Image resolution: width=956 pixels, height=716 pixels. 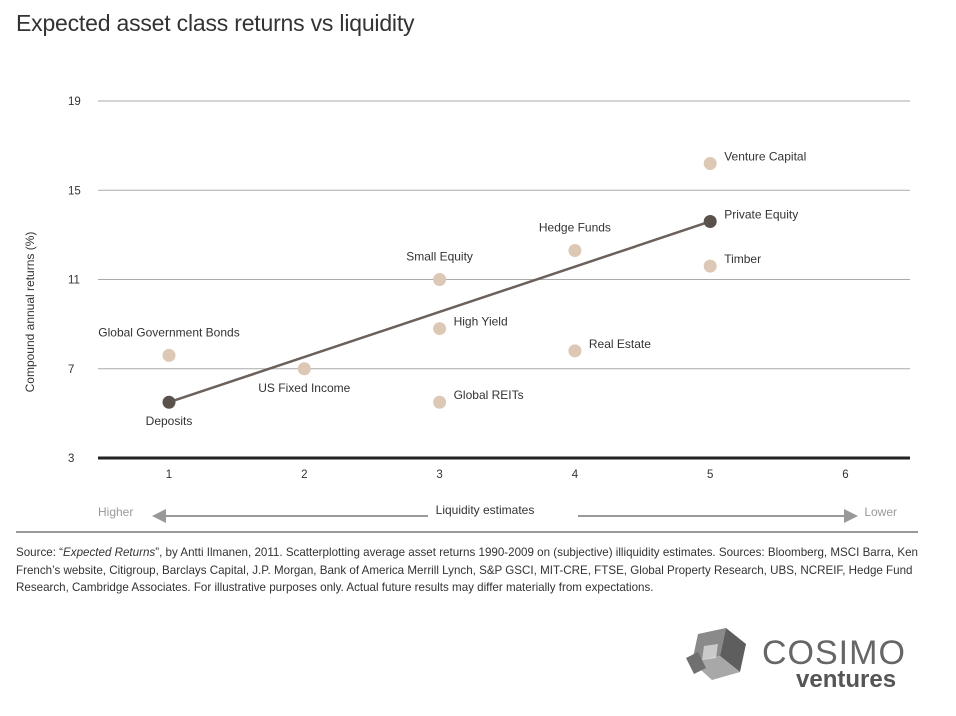 I want to click on label-global-reits: Global REITs, so click(x=489, y=395).